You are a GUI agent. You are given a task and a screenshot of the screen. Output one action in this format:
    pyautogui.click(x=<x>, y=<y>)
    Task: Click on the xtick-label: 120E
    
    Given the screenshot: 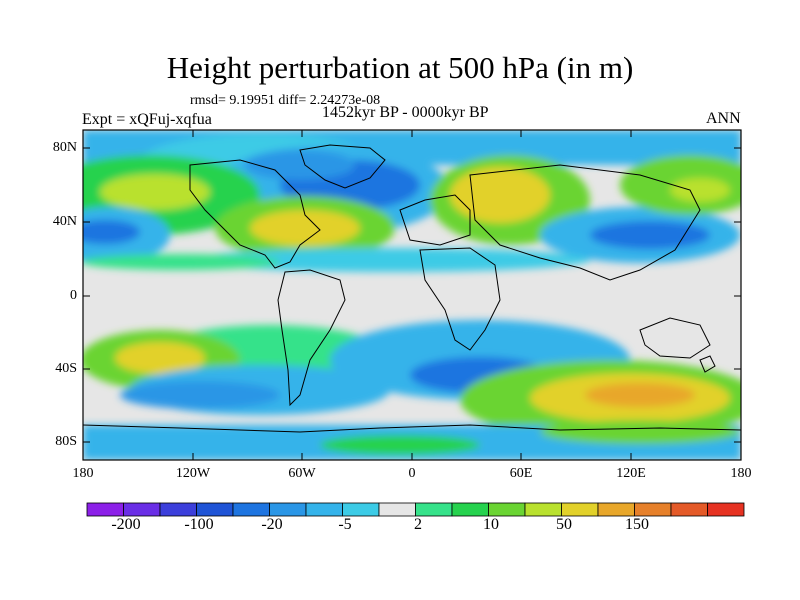 What is the action you would take?
    pyautogui.click(x=631, y=473)
    